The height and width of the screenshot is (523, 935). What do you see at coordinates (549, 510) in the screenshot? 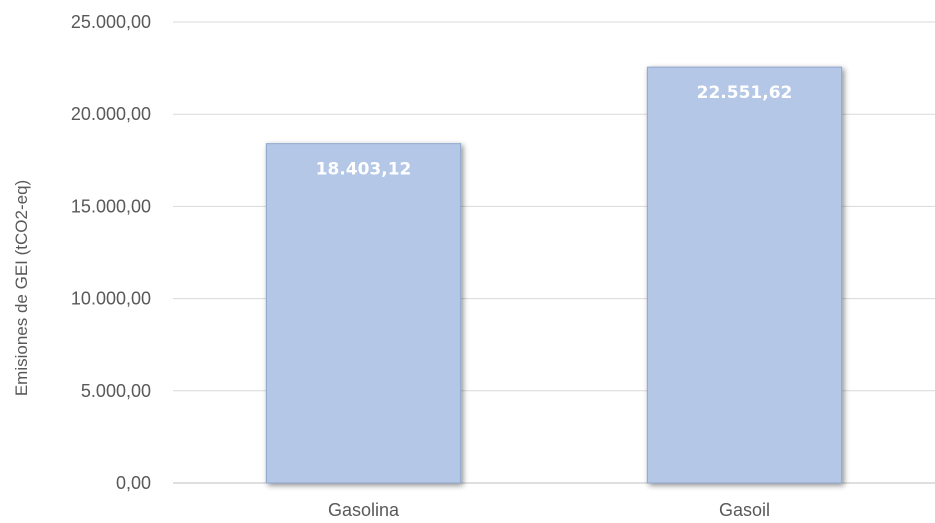
I see `x-axis-ticks: Gasolina Gasoil` at bounding box center [549, 510].